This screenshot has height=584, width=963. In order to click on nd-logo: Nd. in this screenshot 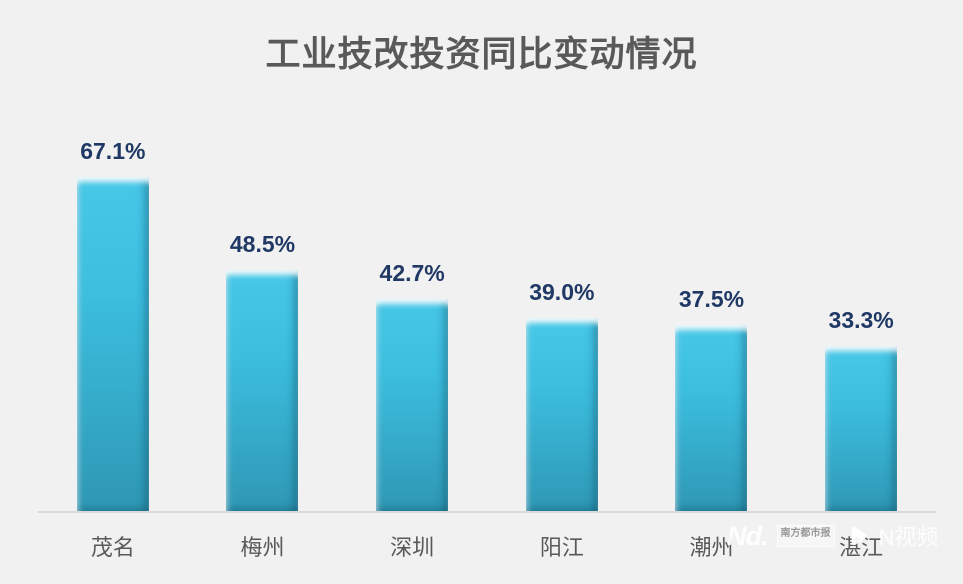, I will do `click(747, 535)`.